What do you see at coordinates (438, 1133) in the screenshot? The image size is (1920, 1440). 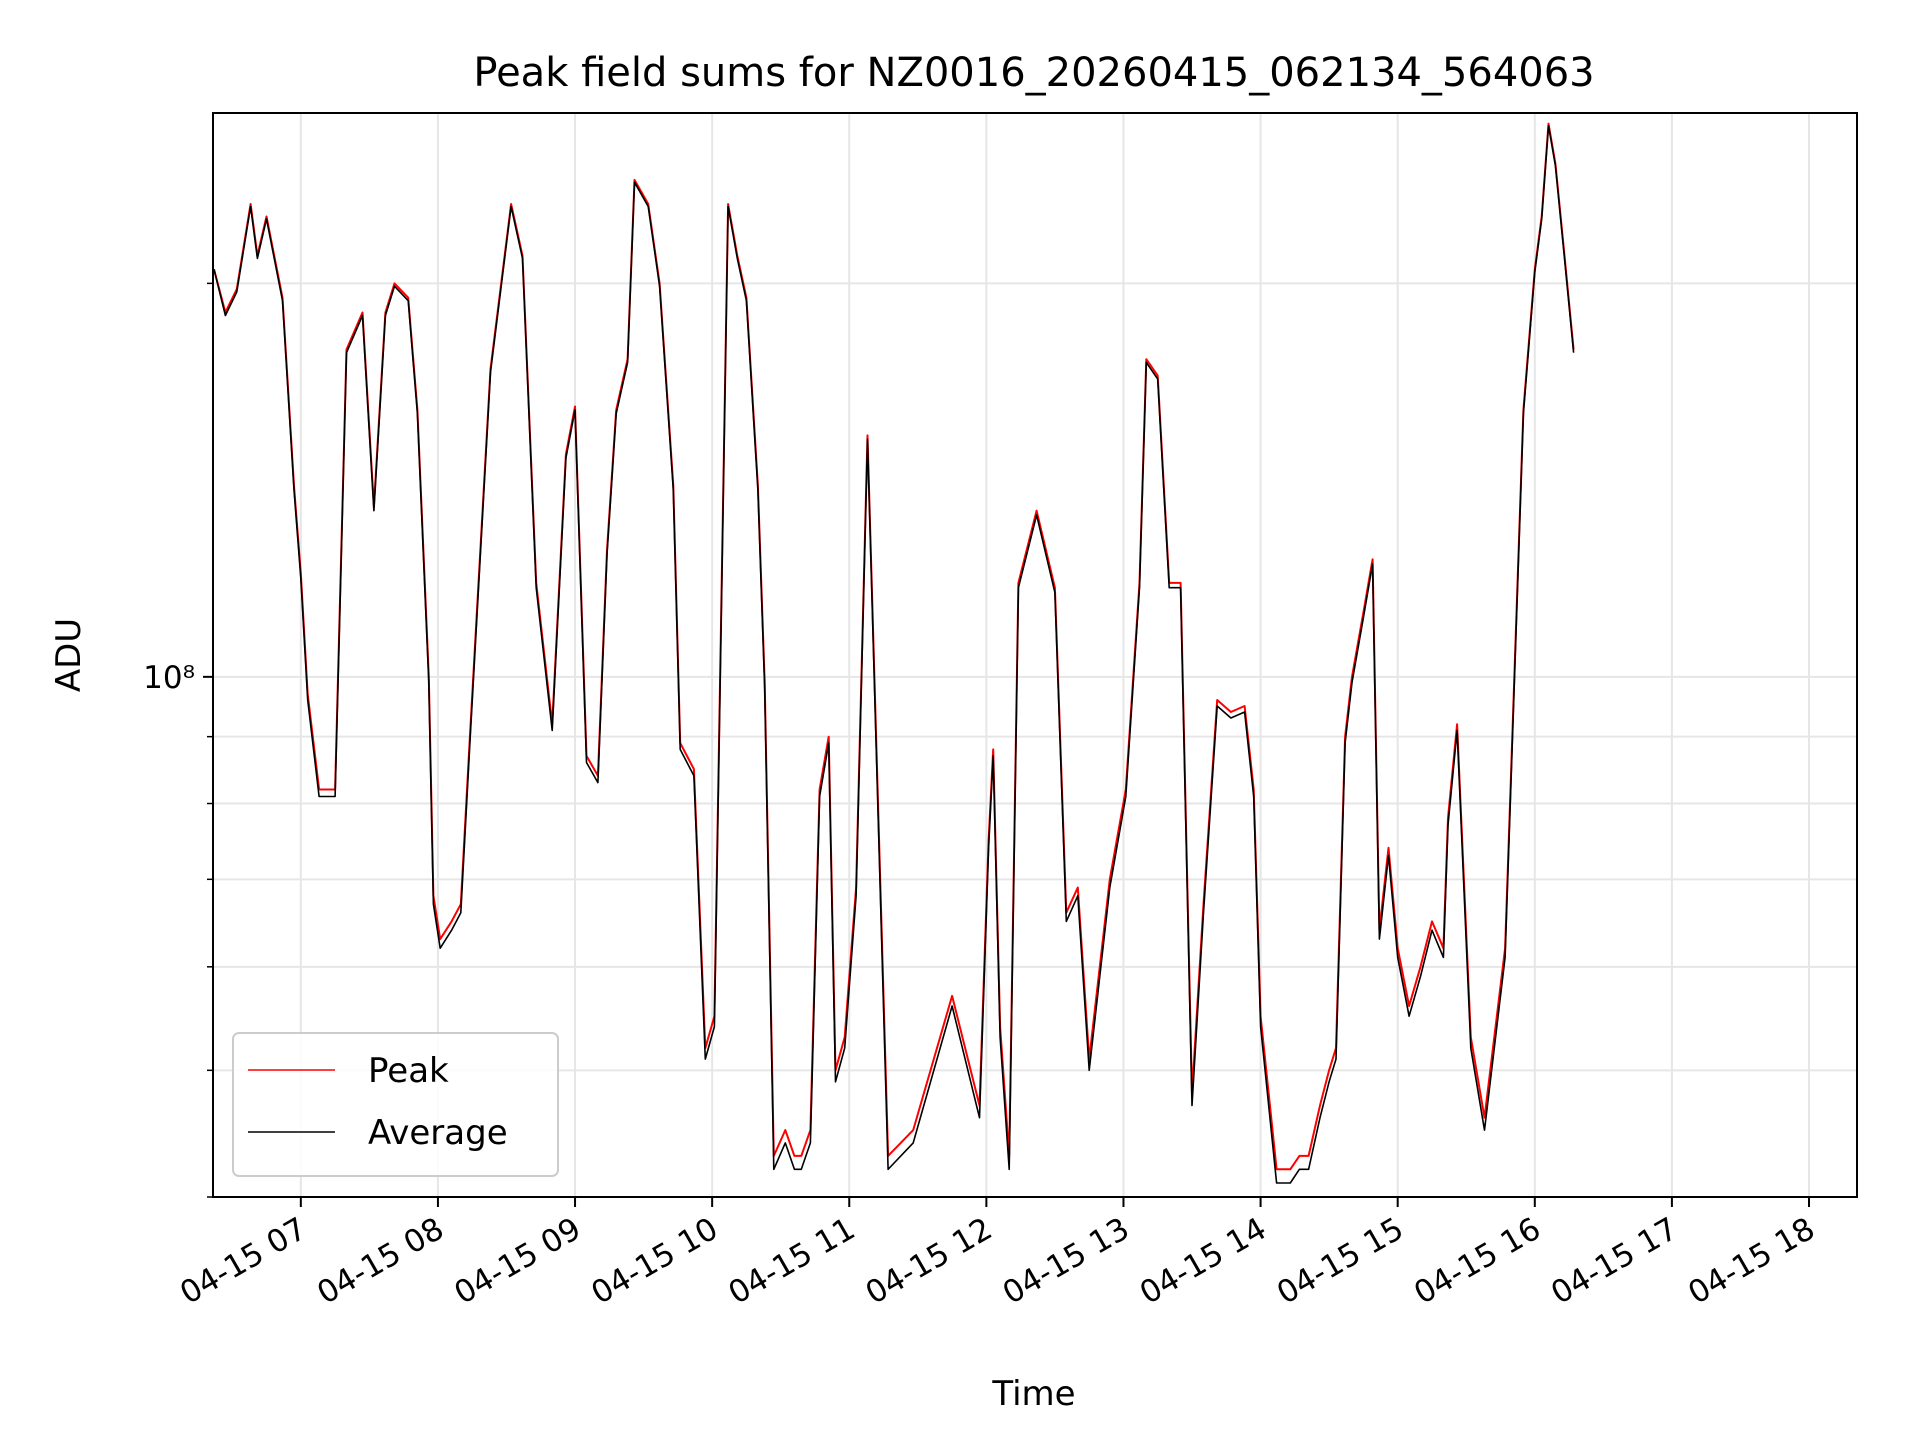 I see `legend-label-average: Average` at bounding box center [438, 1133].